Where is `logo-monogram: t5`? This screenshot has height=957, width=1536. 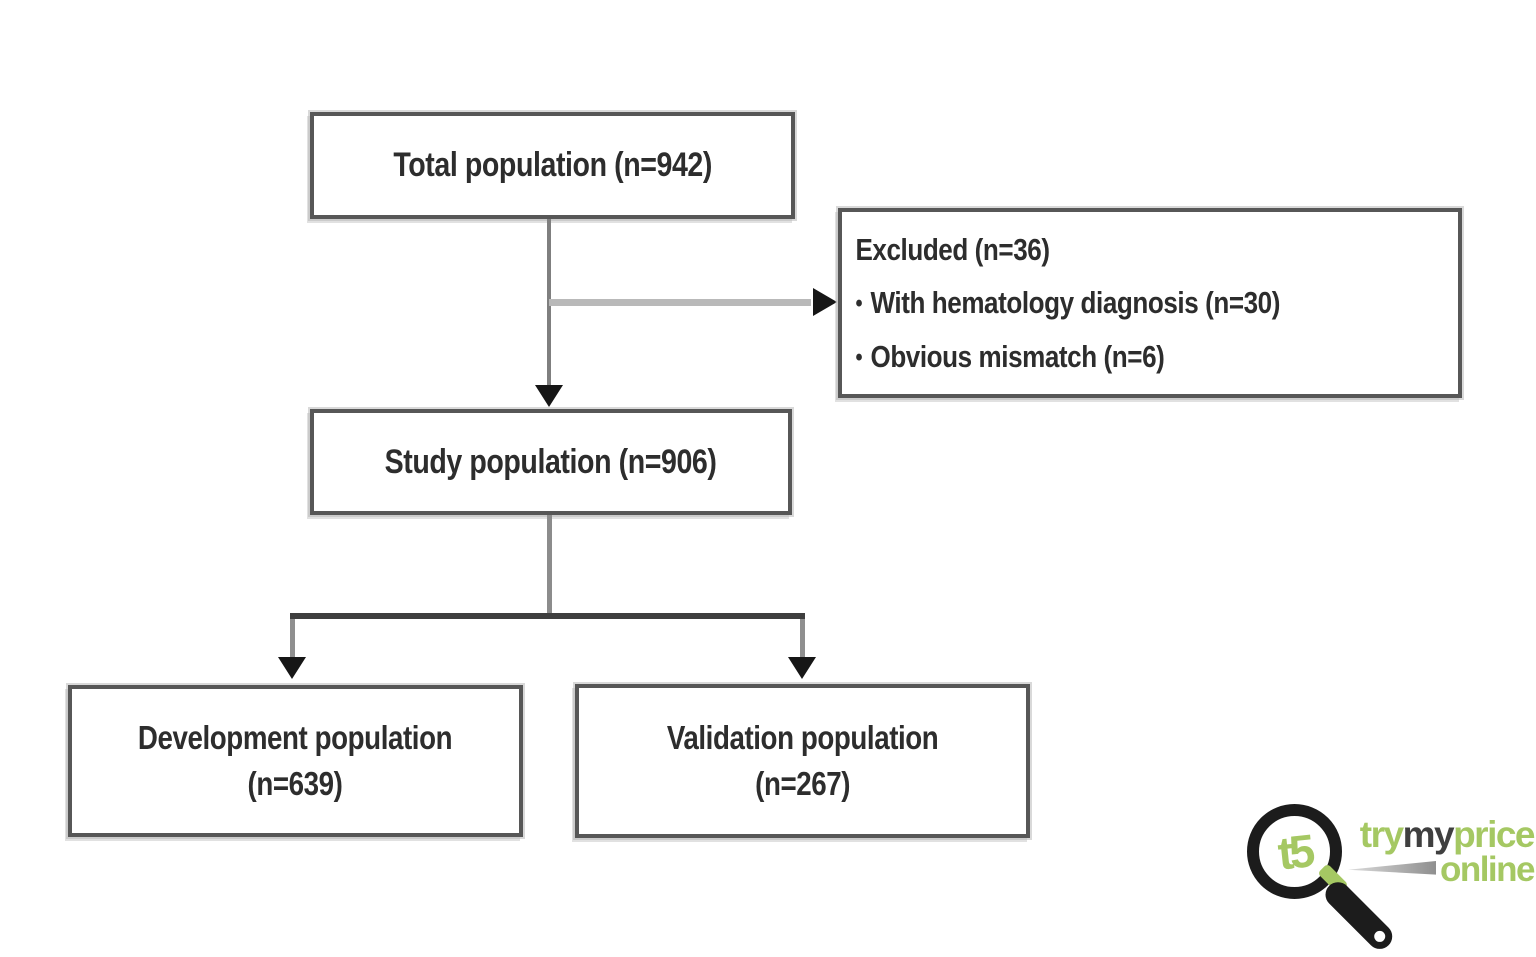
logo-monogram: t5 is located at coordinates (1294, 851).